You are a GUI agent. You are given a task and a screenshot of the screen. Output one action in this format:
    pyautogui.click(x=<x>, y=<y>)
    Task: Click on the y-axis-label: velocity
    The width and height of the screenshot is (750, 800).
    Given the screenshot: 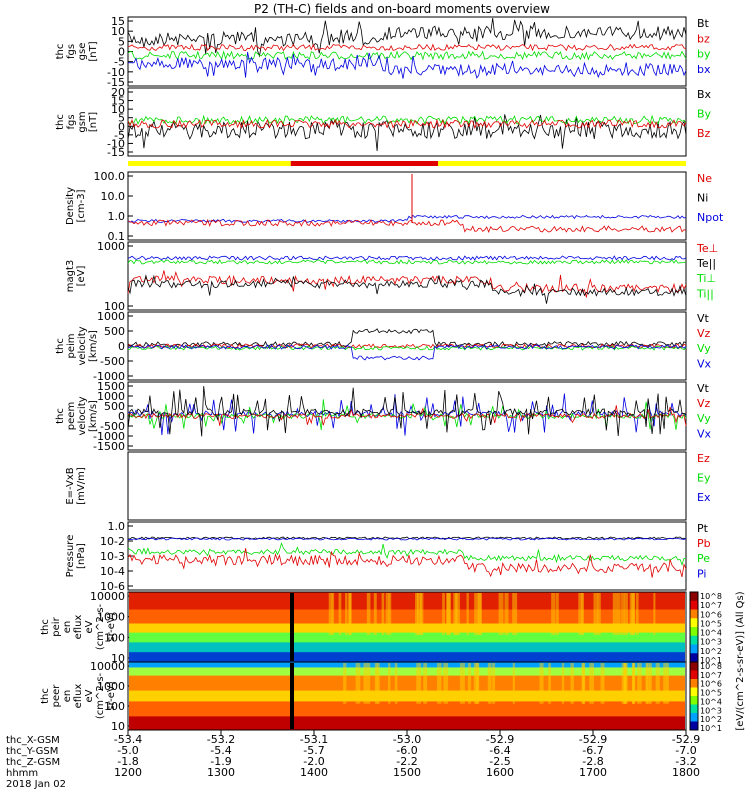 What is the action you would take?
    pyautogui.click(x=82, y=415)
    